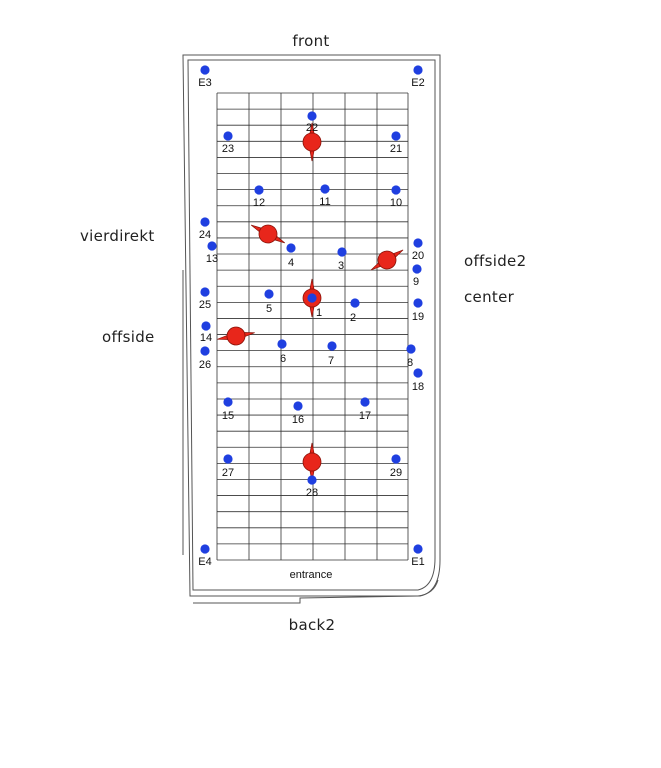 The image size is (661, 768). Describe the element at coordinates (228, 149) in the screenshot. I see `point-label: 23` at that location.